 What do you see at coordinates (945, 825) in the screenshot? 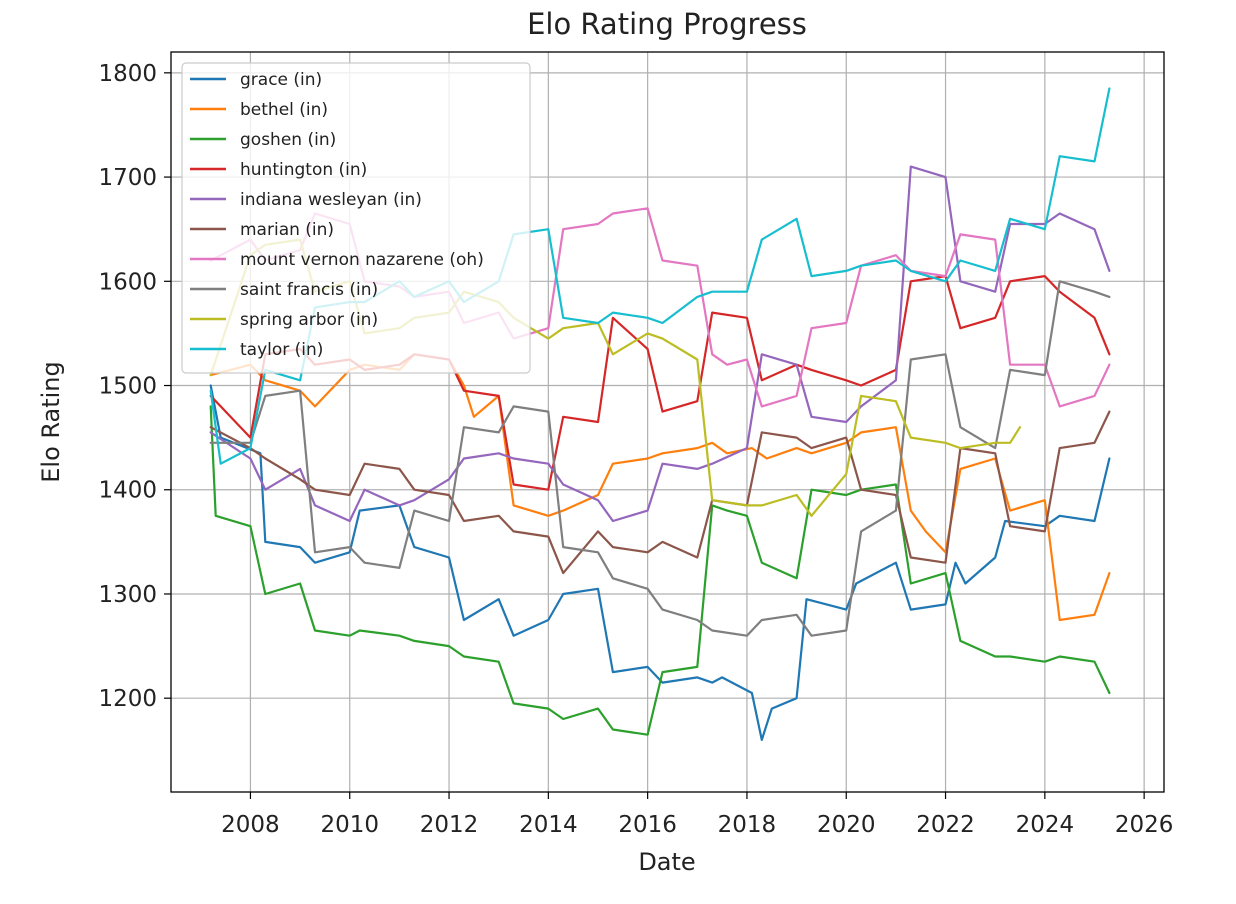
I see `x-tick-label: 2022` at bounding box center [945, 825].